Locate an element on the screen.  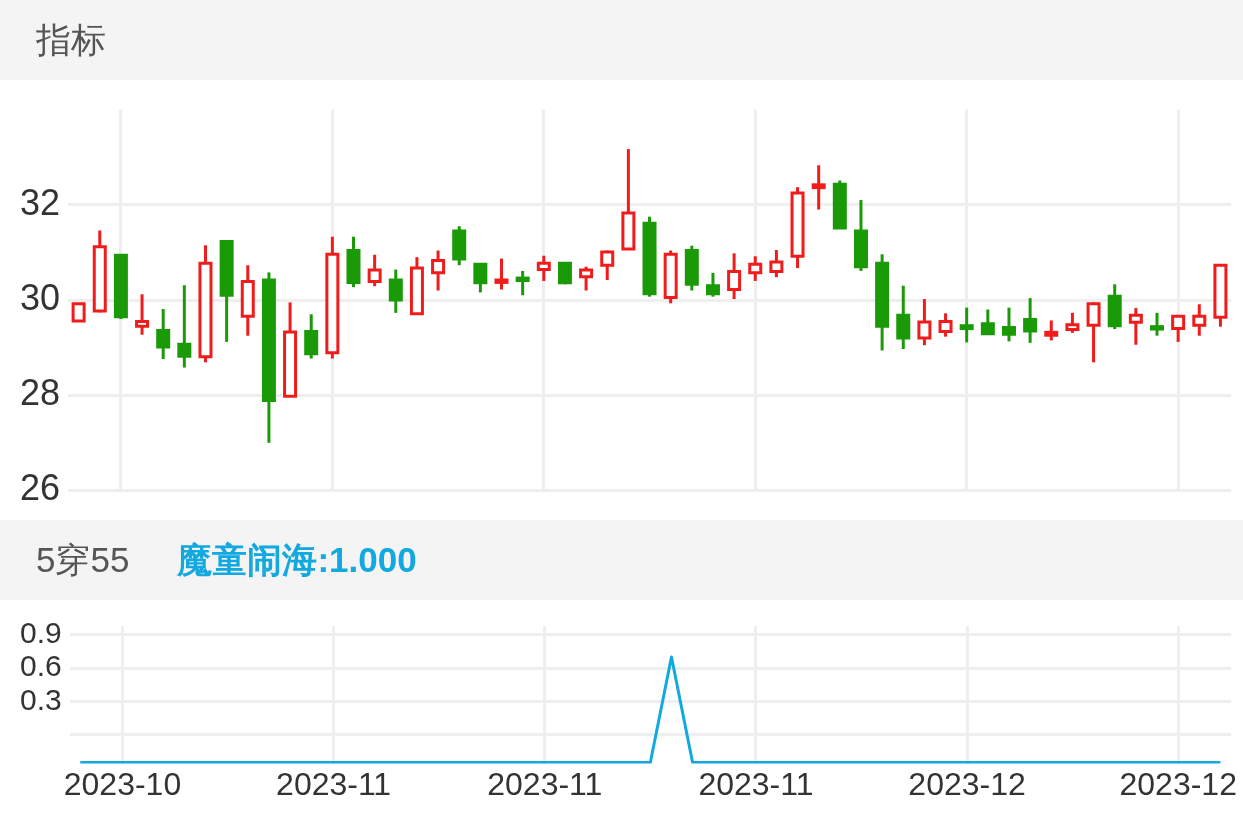
y-tick-label: 0.6 is located at coordinates (40, 666).